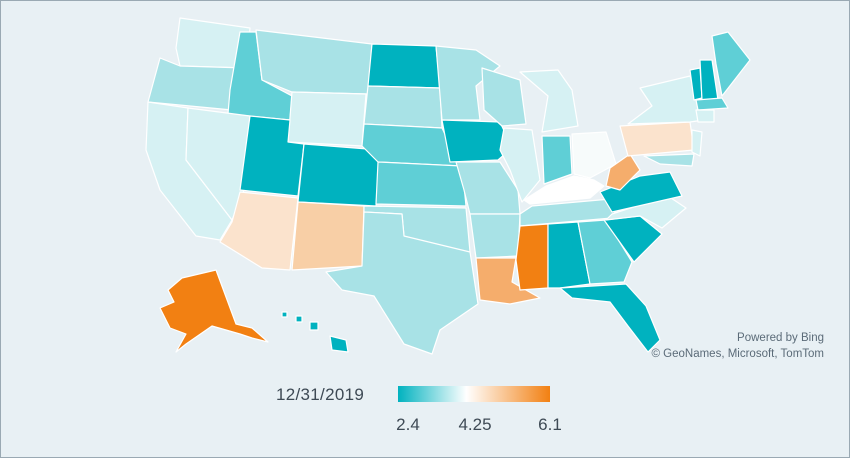 The width and height of the screenshot is (850, 458). What do you see at coordinates (259, 231) in the screenshot?
I see `state-arizona` at bounding box center [259, 231].